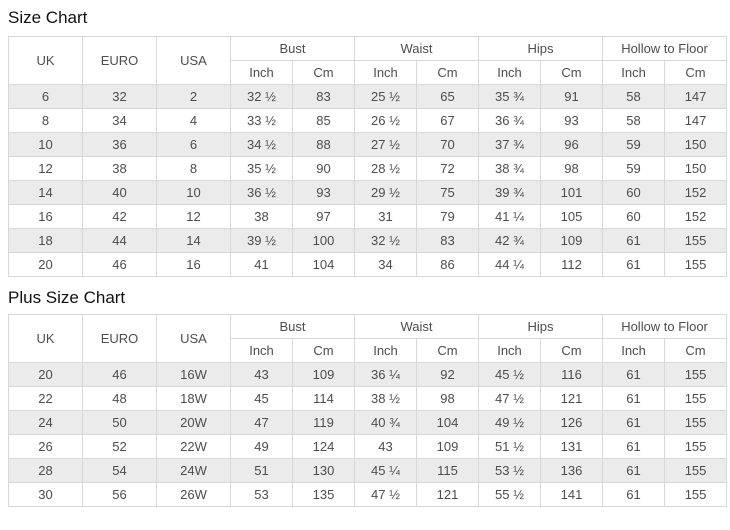 This screenshot has height=530, width=730. Describe the element at coordinates (45, 374) in the screenshot. I see `table-cell: 20` at that location.